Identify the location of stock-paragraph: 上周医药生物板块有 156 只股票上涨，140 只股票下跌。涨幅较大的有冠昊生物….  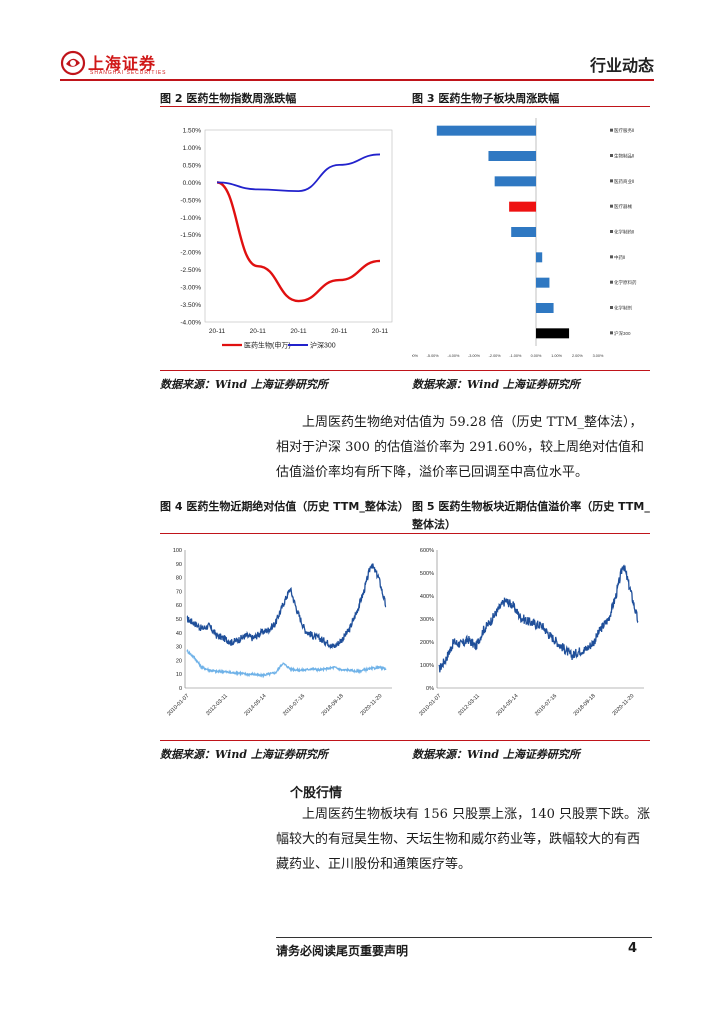
(463, 839).